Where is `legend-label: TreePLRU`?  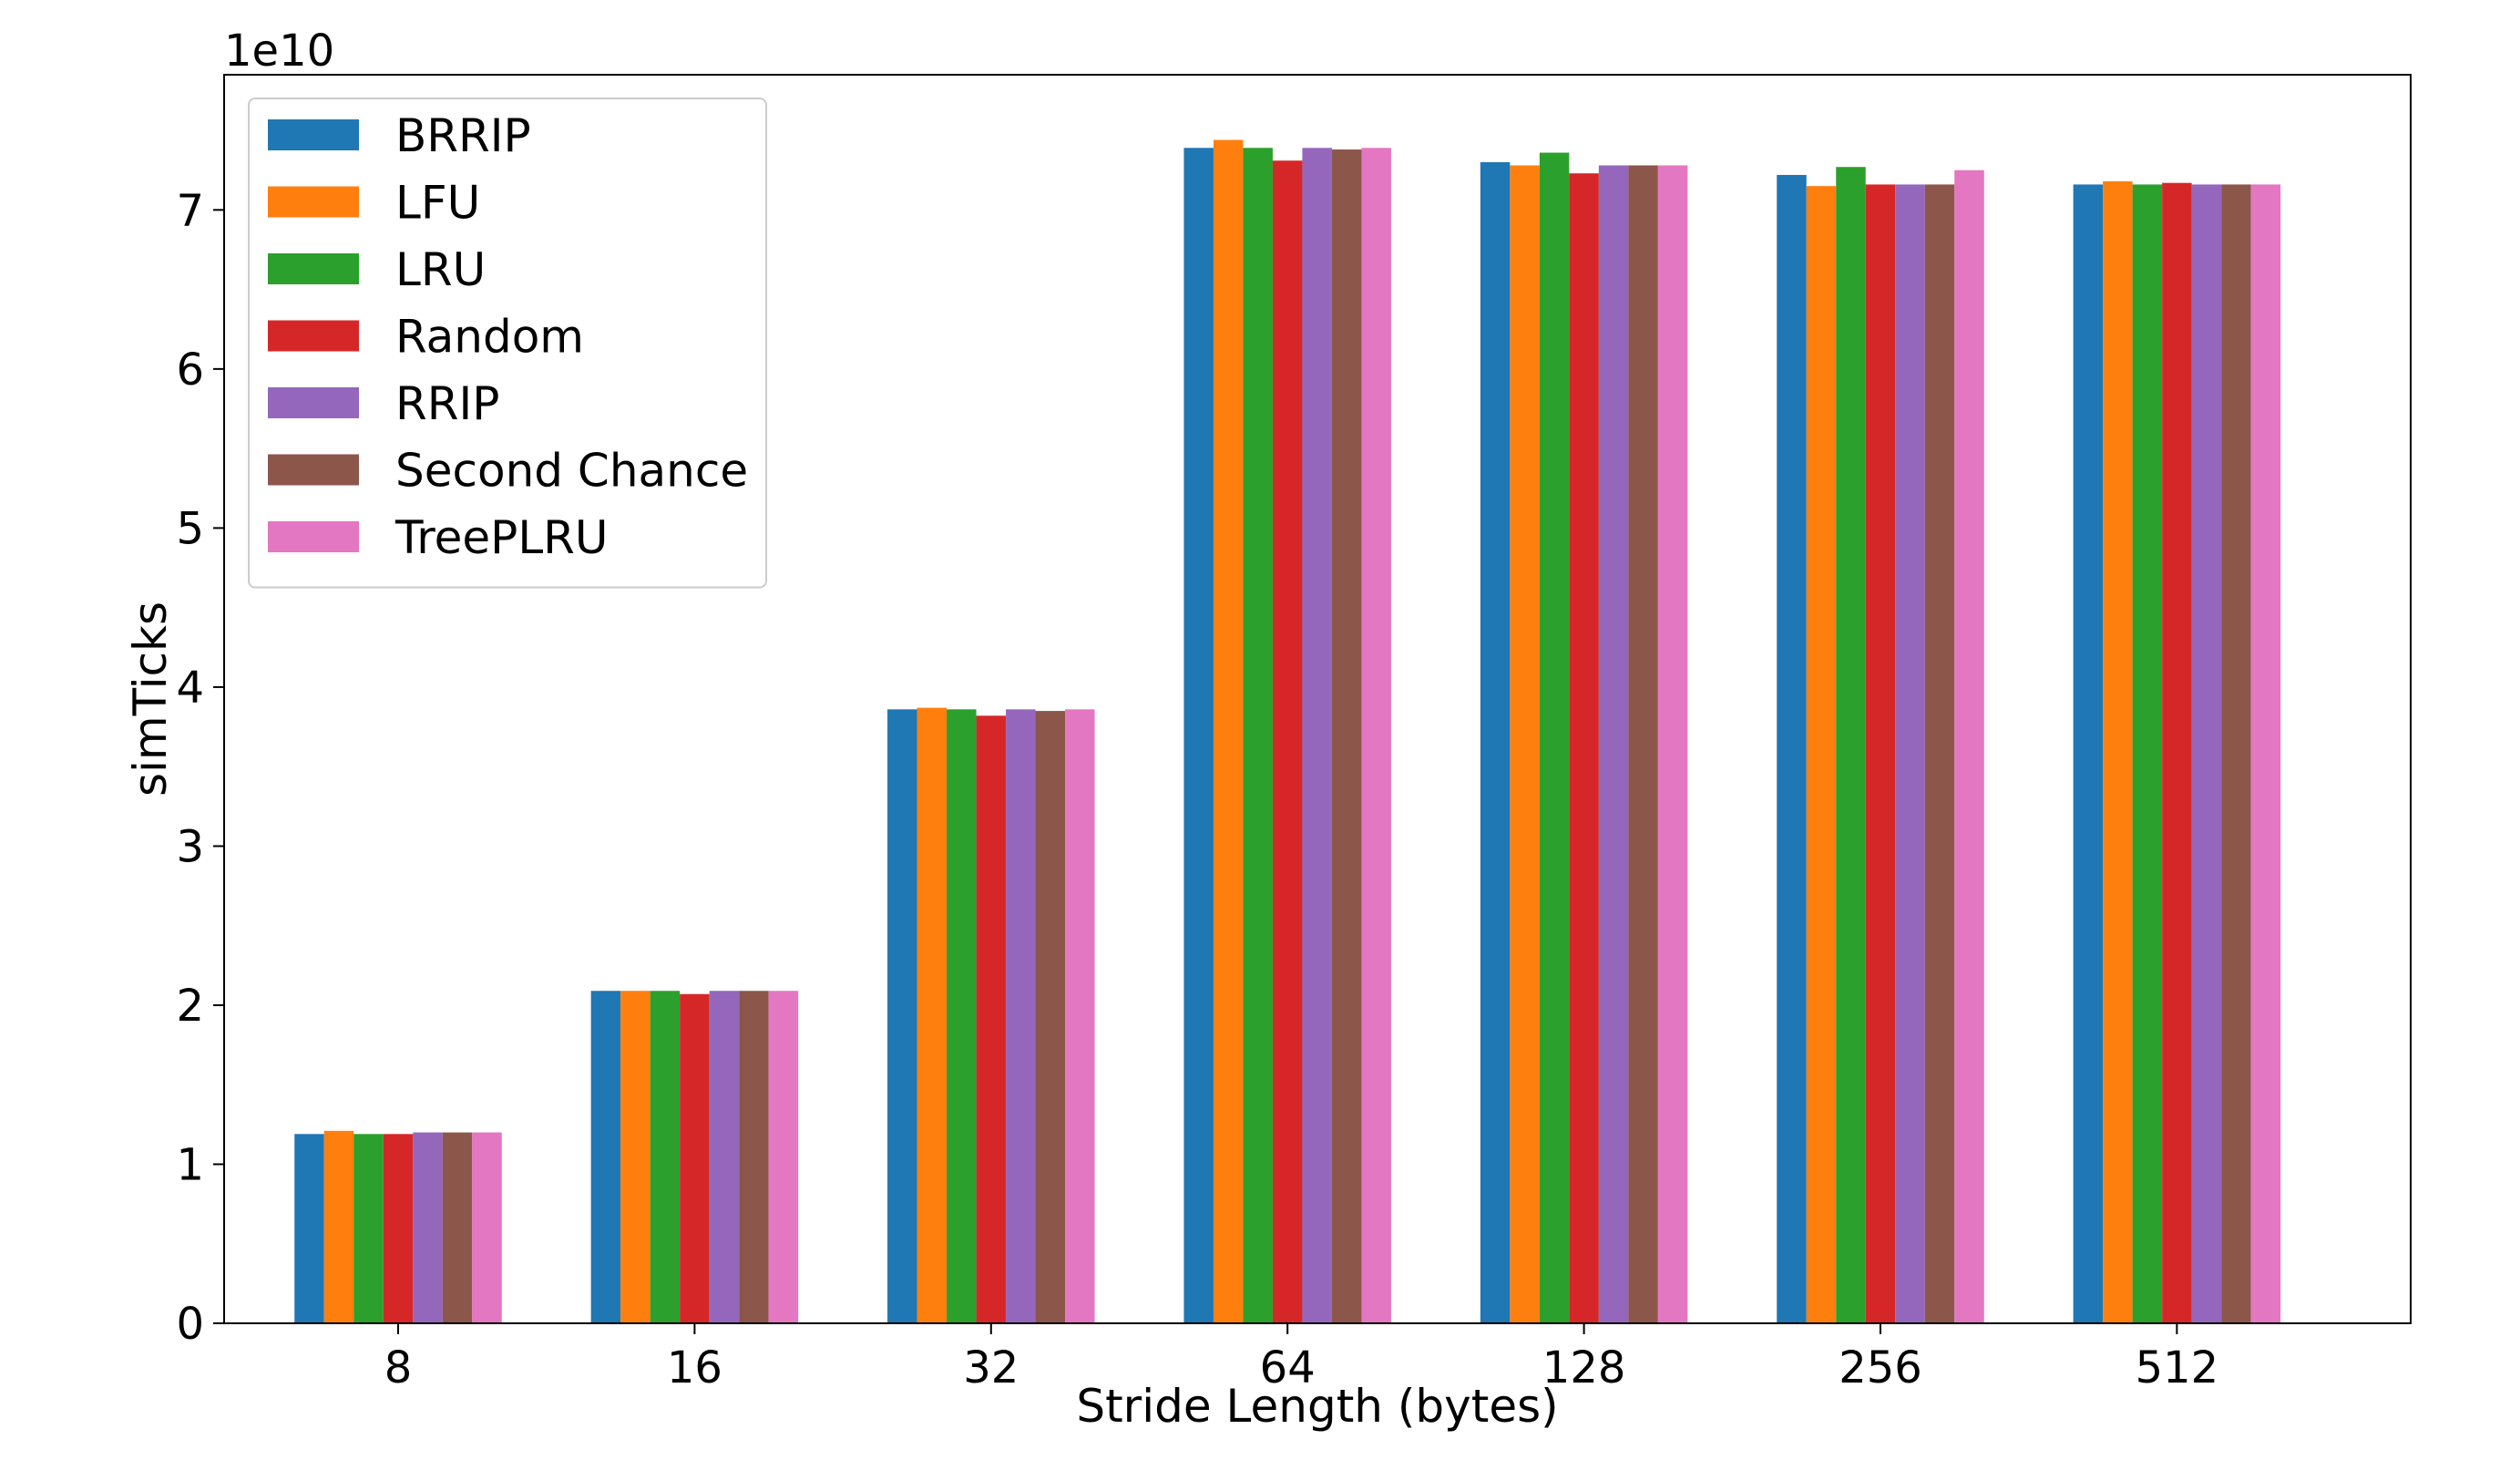 legend-label: TreePLRU is located at coordinates (502, 537).